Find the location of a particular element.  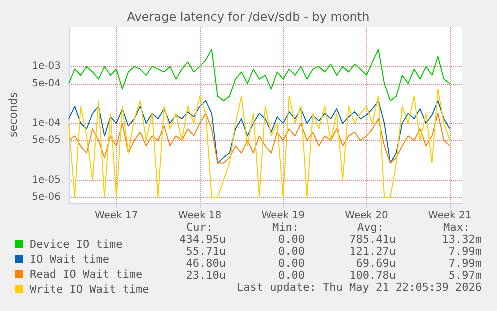

y-tick-label: 5e-06 is located at coordinates (46, 197).